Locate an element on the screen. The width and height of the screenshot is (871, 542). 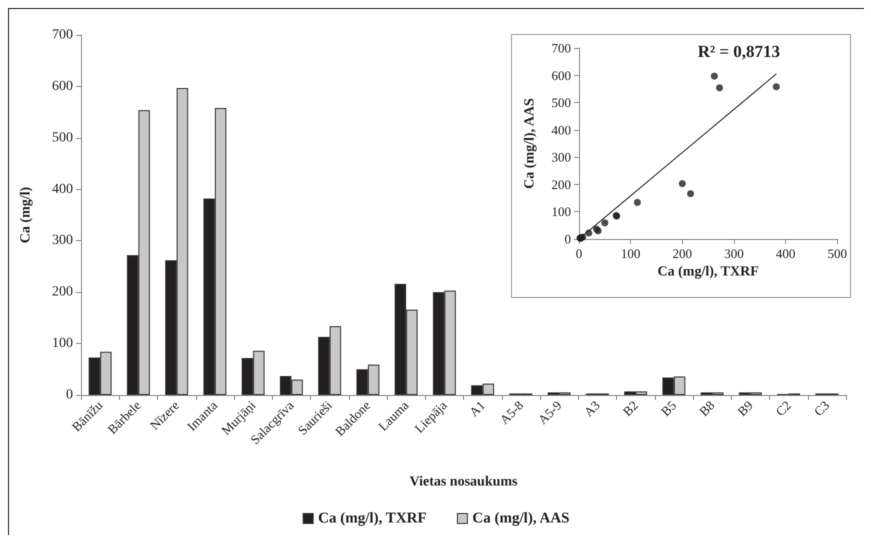
x-tick-label: B8 is located at coordinates (707, 409).